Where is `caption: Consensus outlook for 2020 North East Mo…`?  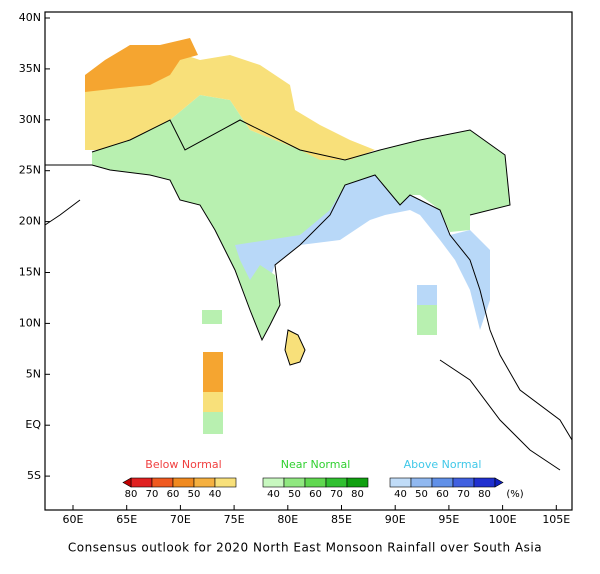
caption: Consensus outlook for 2020 North East Mo… is located at coordinates (305, 548).